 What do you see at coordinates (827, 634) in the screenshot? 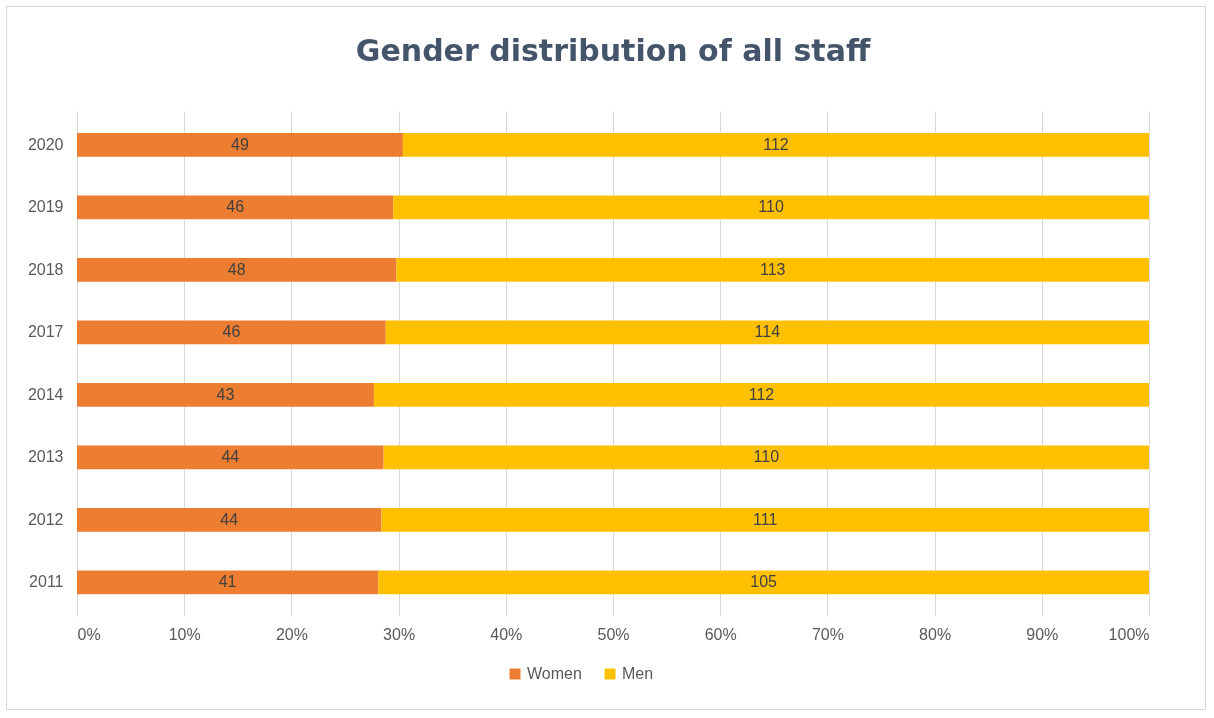
I see `x-tick-label: 70%` at bounding box center [827, 634].